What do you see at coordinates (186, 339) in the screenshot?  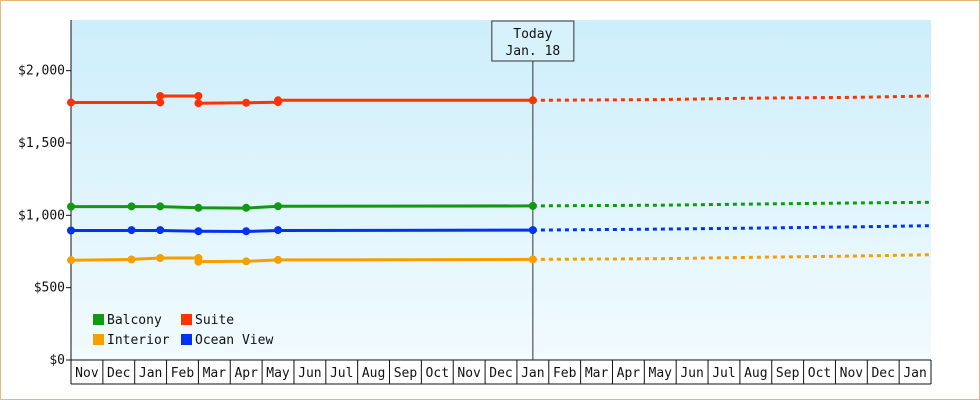 I see `legend-swatch-ocean-view` at bounding box center [186, 339].